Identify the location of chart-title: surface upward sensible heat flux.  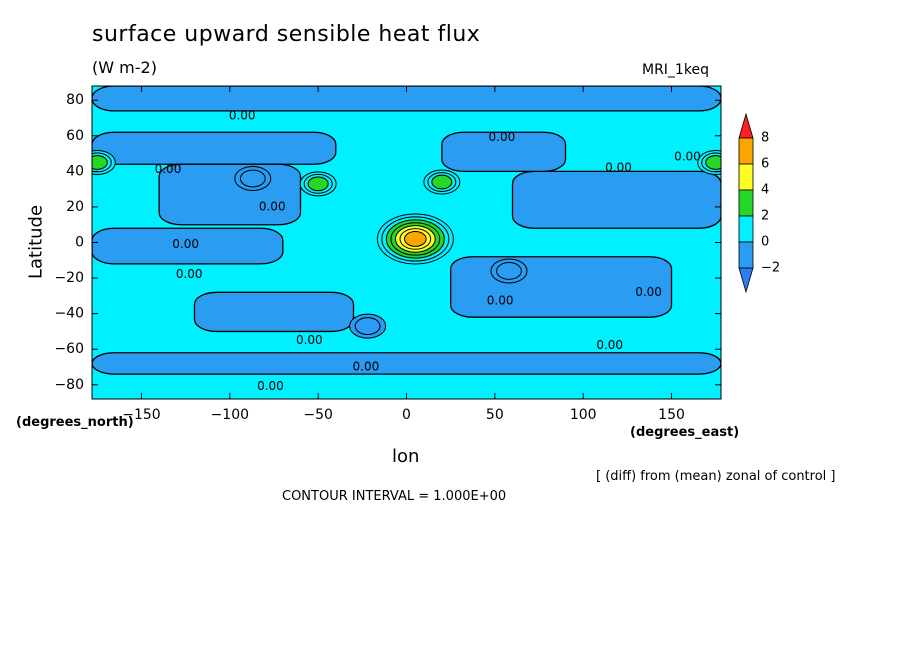
(286, 34).